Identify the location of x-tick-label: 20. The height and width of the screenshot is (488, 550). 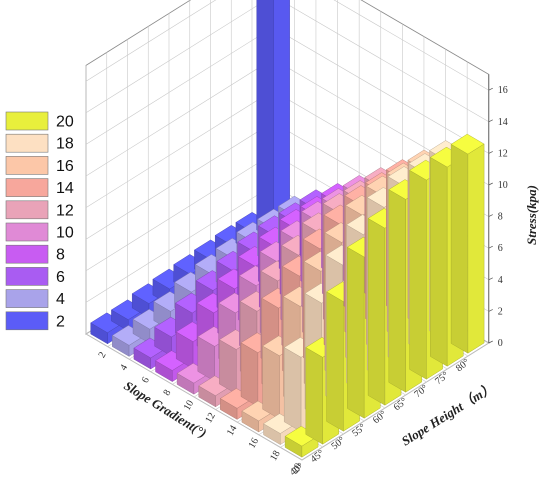
(297, 468).